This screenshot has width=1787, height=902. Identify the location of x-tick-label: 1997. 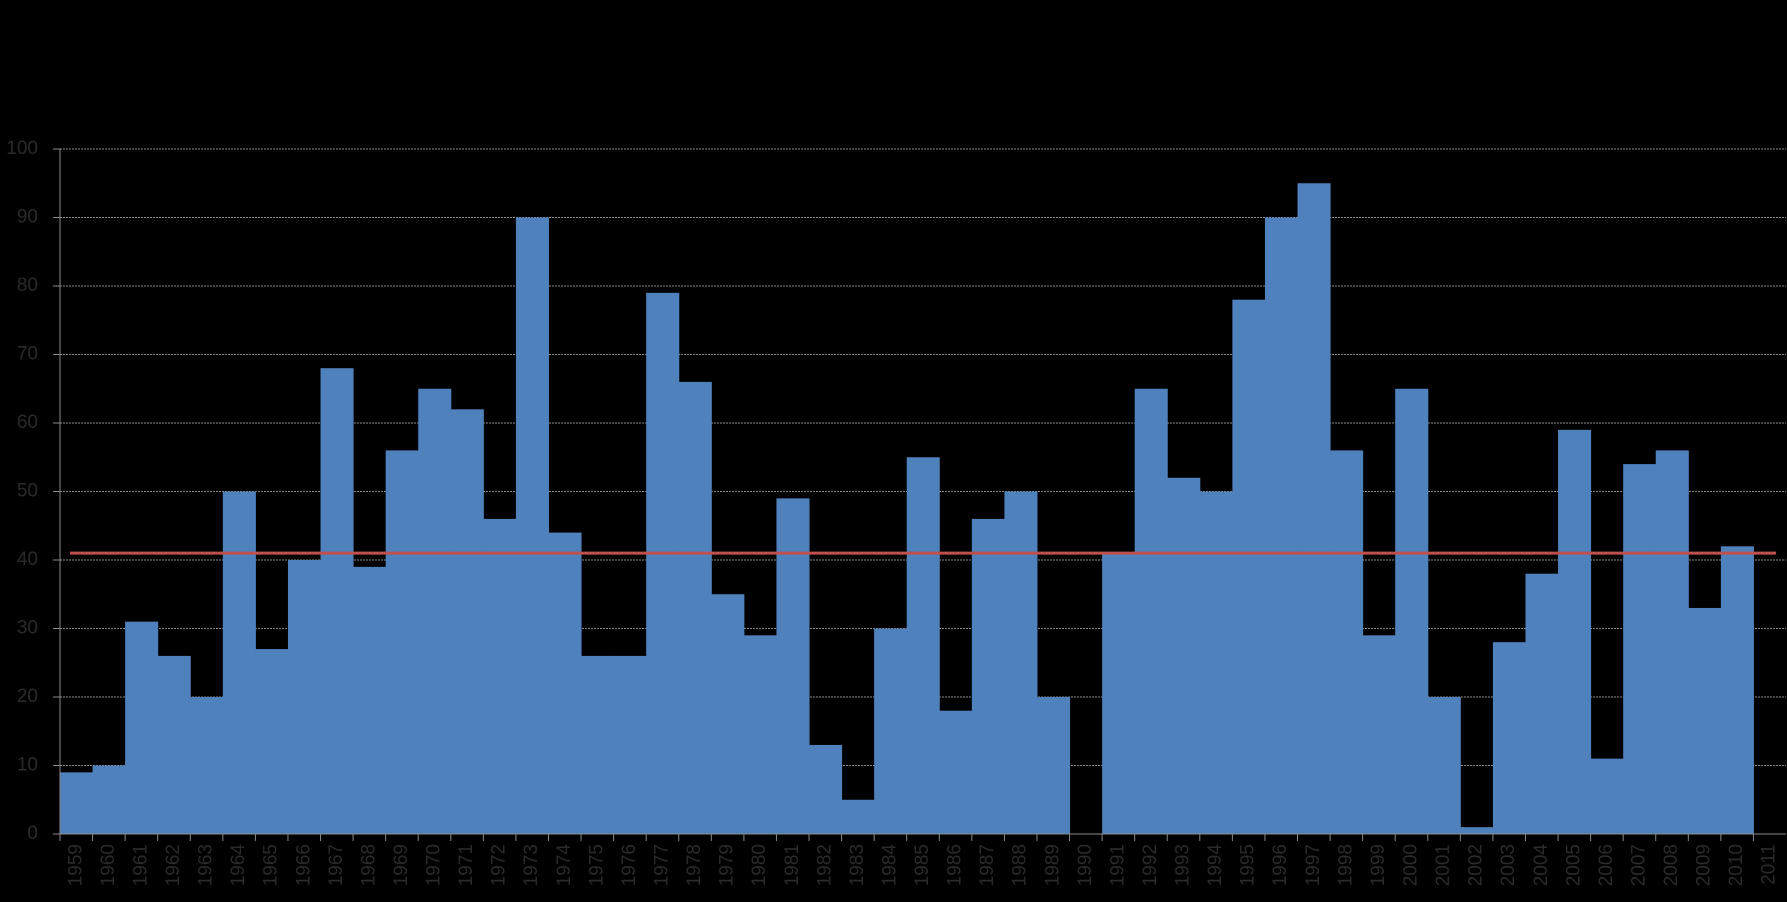
(1313, 865).